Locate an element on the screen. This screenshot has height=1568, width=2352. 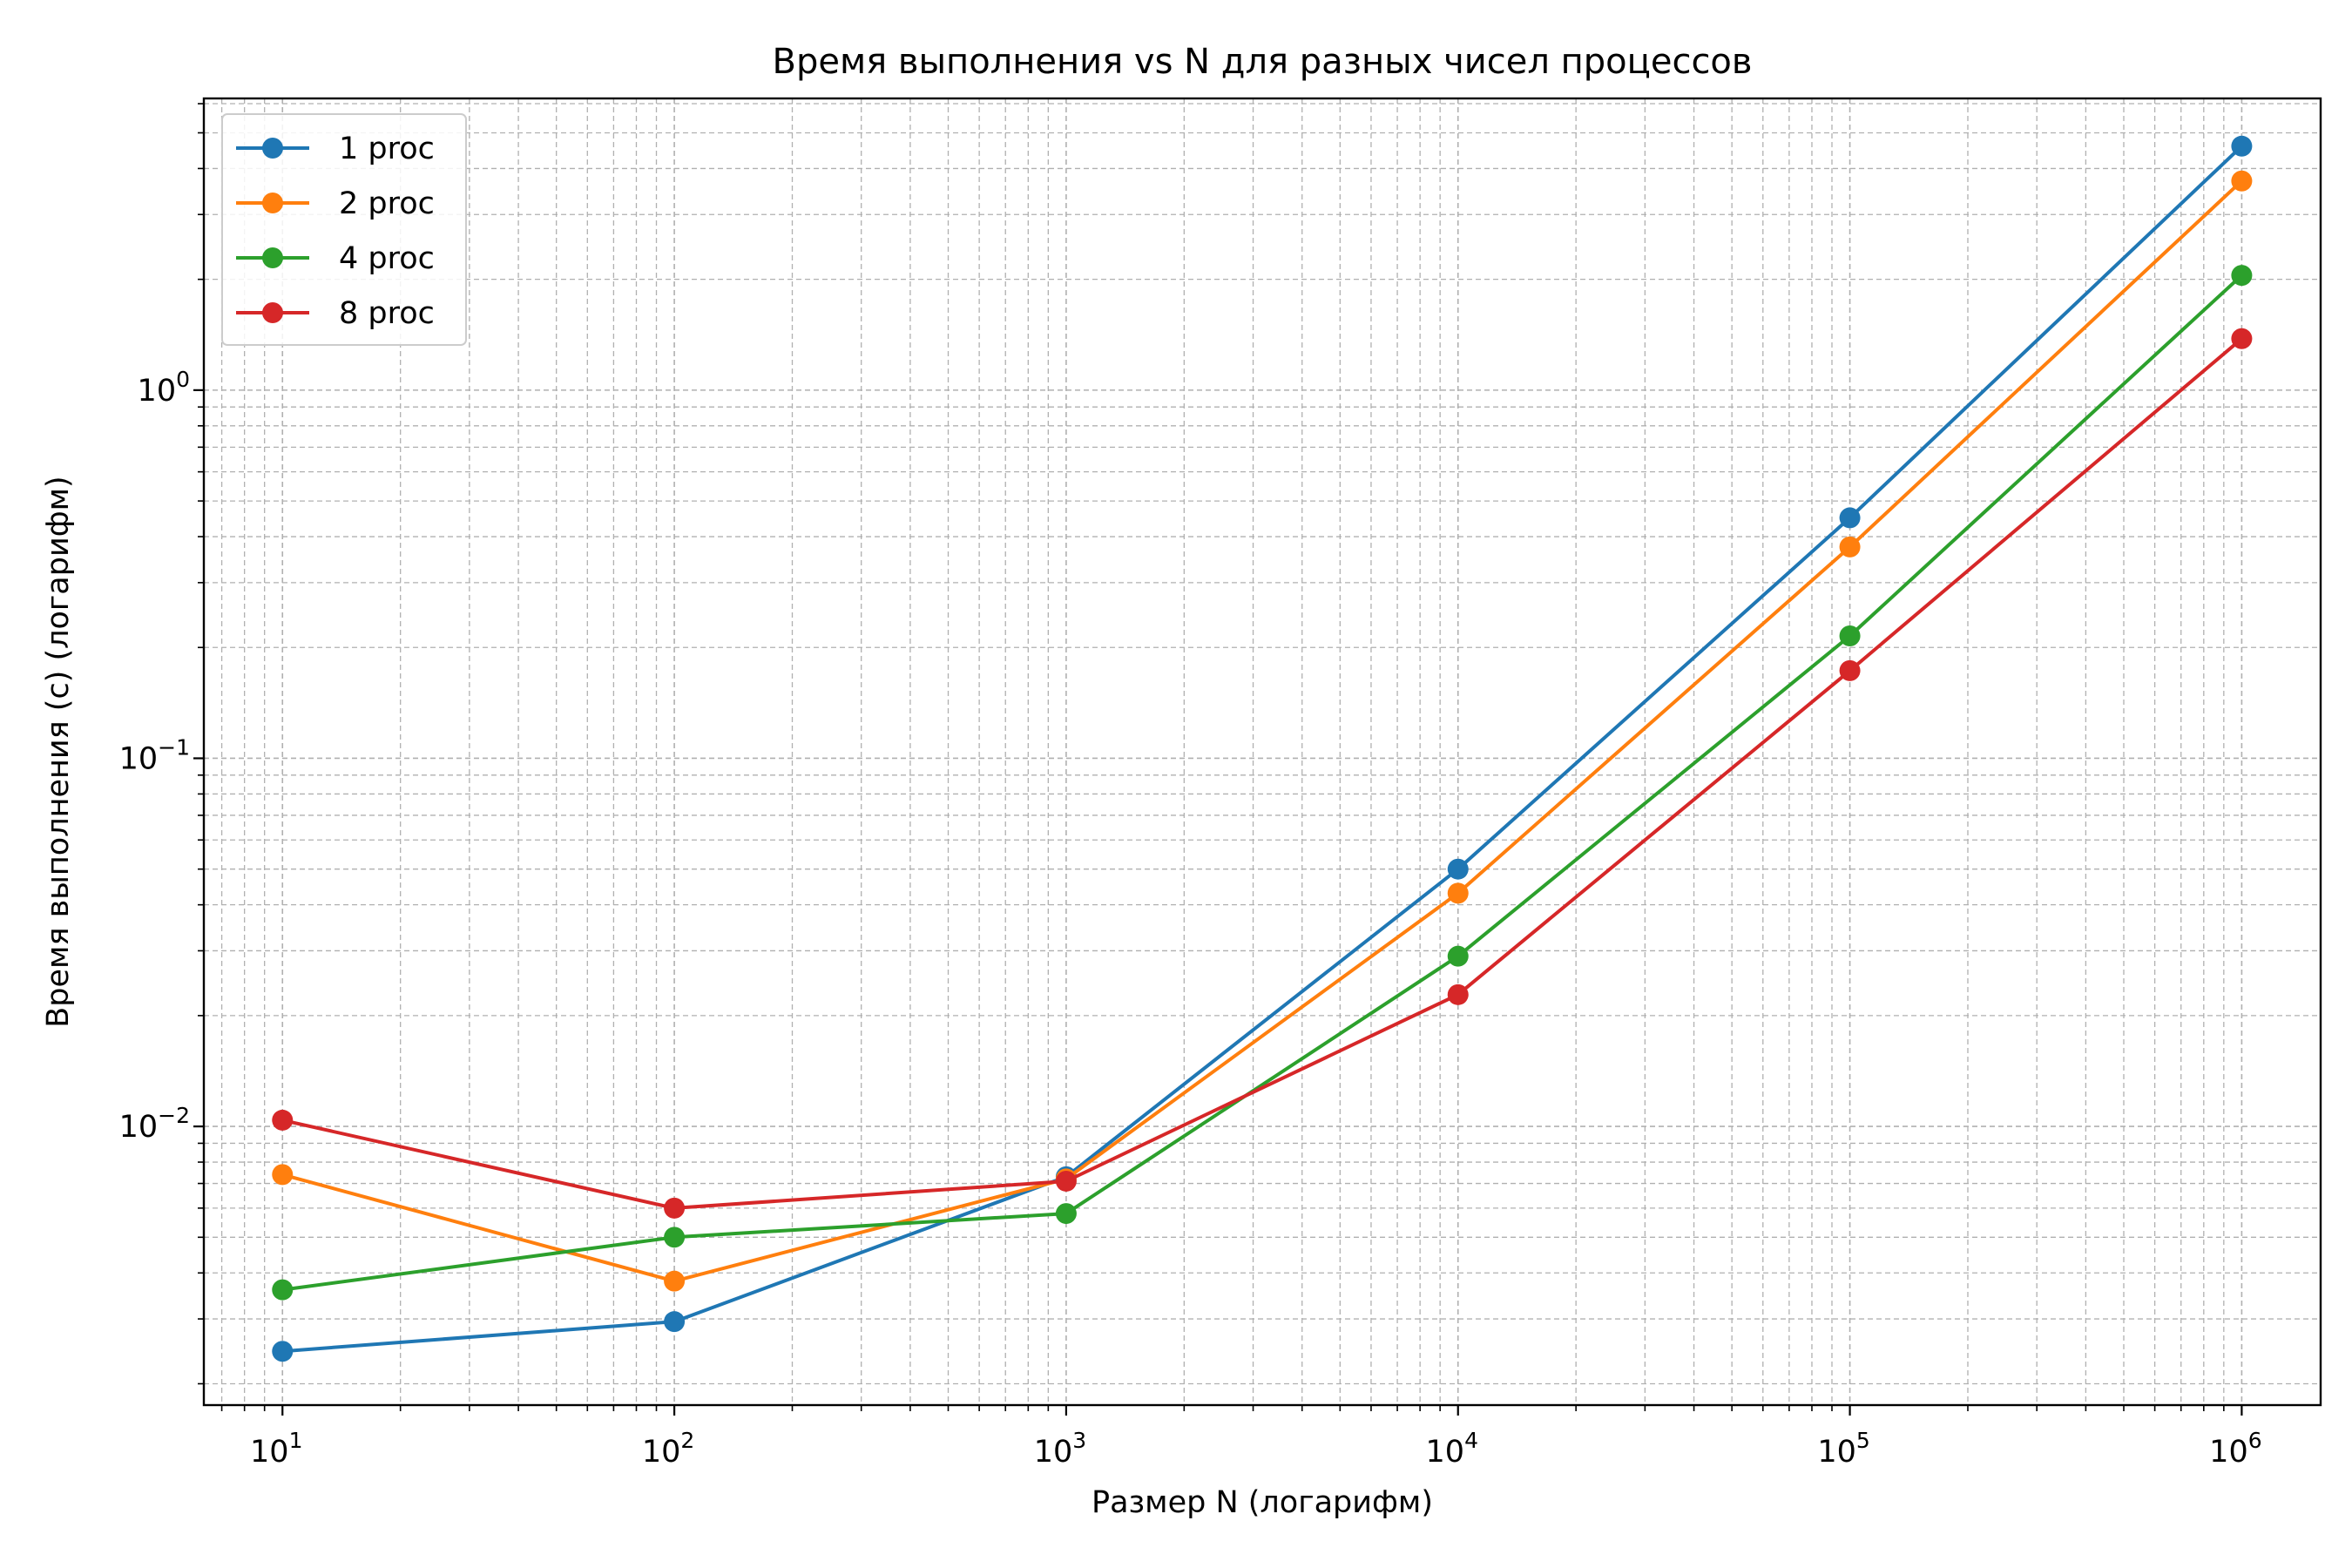
legend-item: 2 proc is located at coordinates (335, 204).